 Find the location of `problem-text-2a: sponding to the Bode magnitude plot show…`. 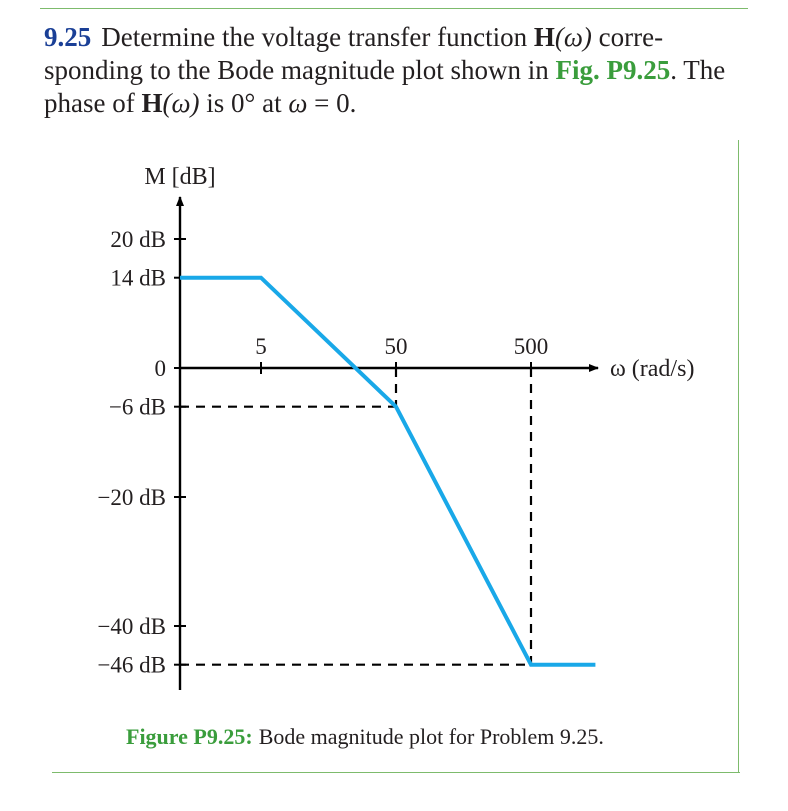

problem-text-2a: sponding to the Bode magnitude plot show… is located at coordinates (300, 70).